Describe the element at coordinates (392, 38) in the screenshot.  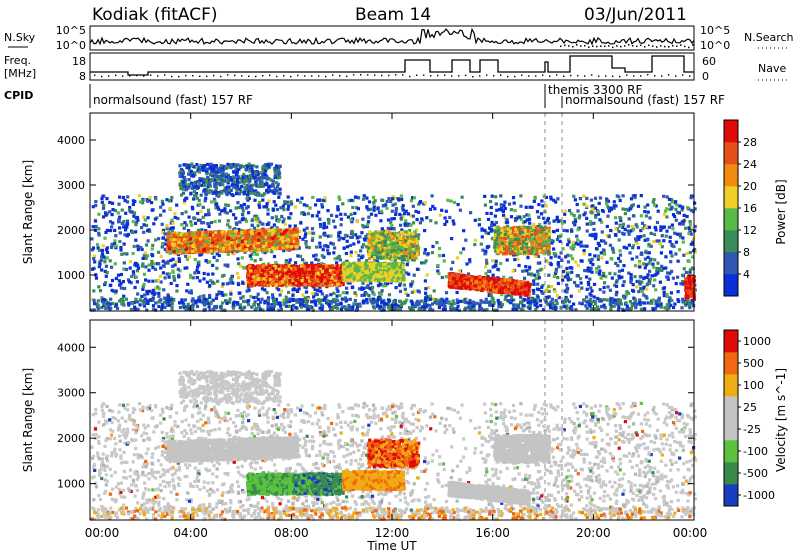
I see `nsky-frame` at that location.